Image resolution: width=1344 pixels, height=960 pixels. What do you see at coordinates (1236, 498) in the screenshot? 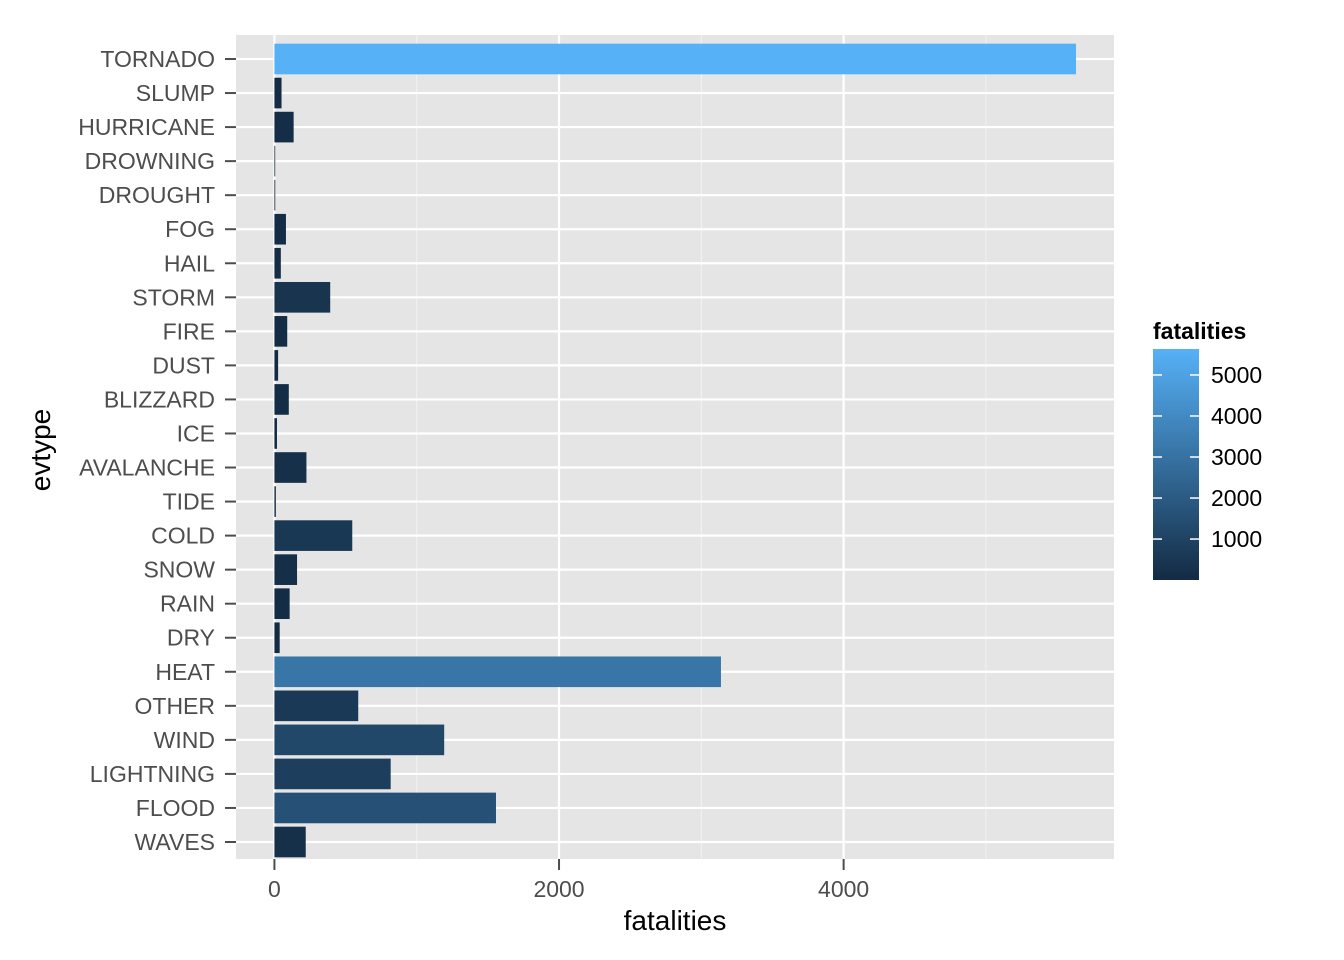
I see `legend-tick-label: 2000` at bounding box center [1236, 498].